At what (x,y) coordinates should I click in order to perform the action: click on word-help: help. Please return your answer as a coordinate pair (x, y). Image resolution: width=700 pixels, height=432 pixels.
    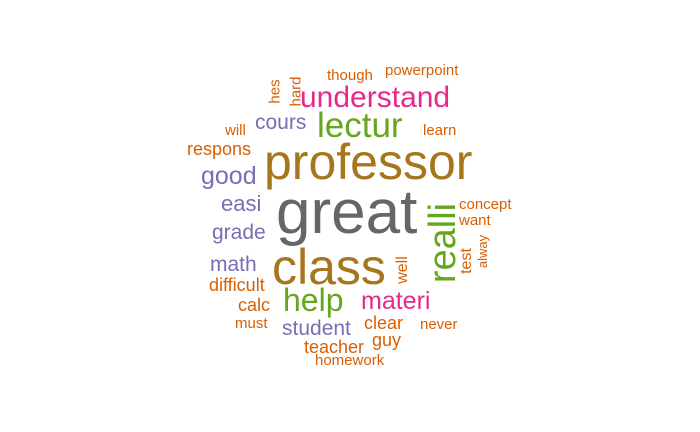
    Looking at the image, I should click on (313, 300).